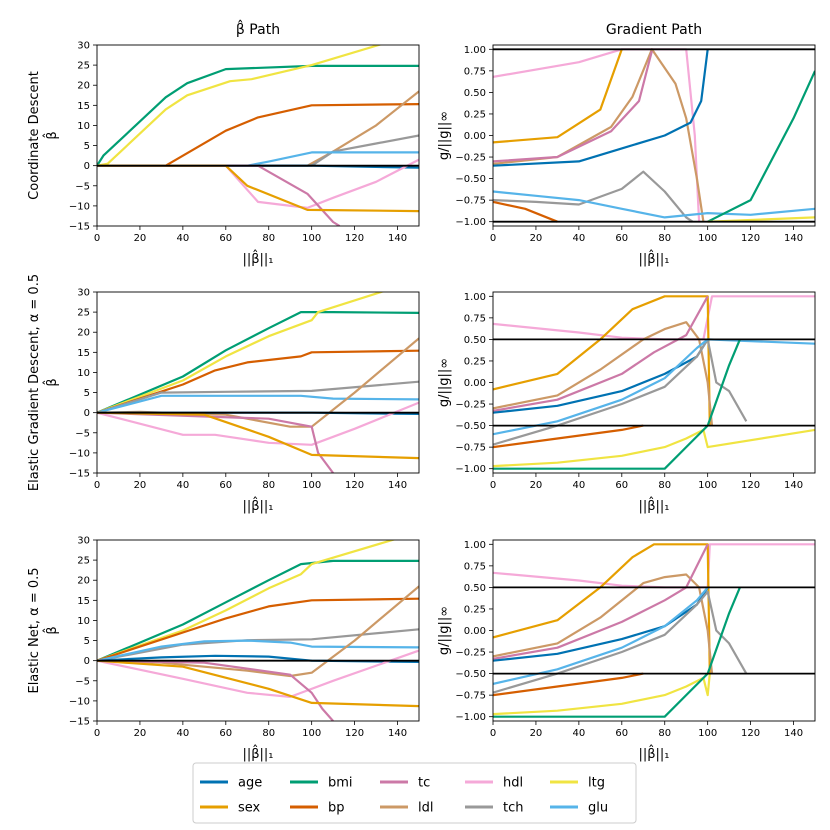 The image size is (830, 830). I want to click on series-line-sex, so click(258, 683).